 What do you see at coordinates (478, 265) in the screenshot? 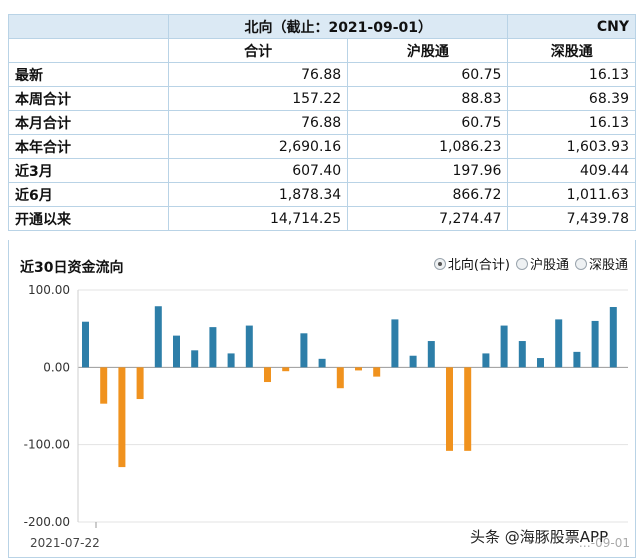
I see `legend-label-northbound: 北向(合计)` at bounding box center [478, 265].